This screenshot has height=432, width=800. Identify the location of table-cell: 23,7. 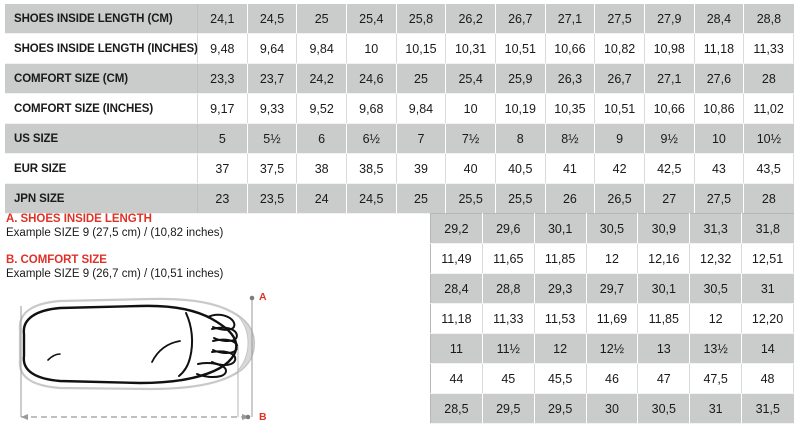
(272, 78).